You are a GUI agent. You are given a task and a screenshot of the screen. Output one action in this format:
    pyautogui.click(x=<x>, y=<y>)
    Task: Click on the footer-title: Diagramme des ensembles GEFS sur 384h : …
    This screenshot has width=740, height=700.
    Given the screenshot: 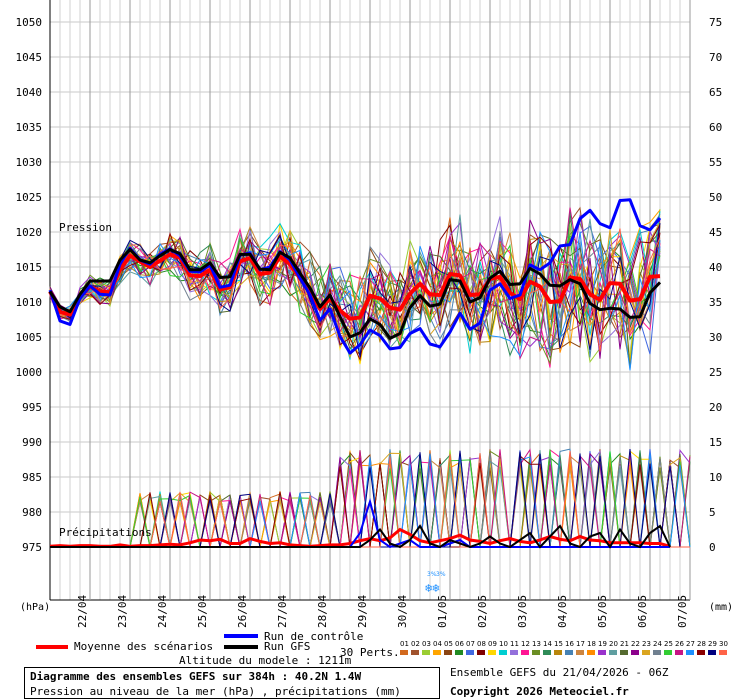 What is the action you would take?
    pyautogui.click(x=196, y=676)
    